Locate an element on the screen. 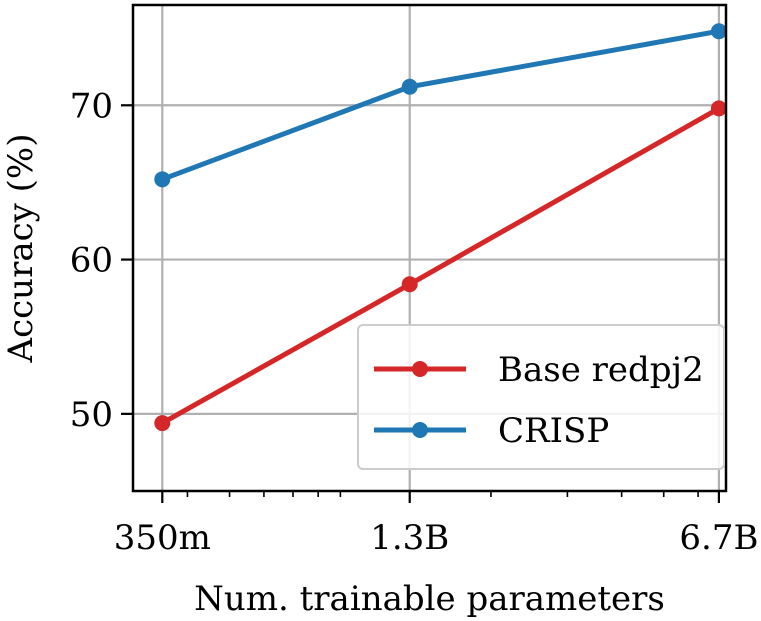  legend: Base redpj2 CRISP is located at coordinates (541, 397).